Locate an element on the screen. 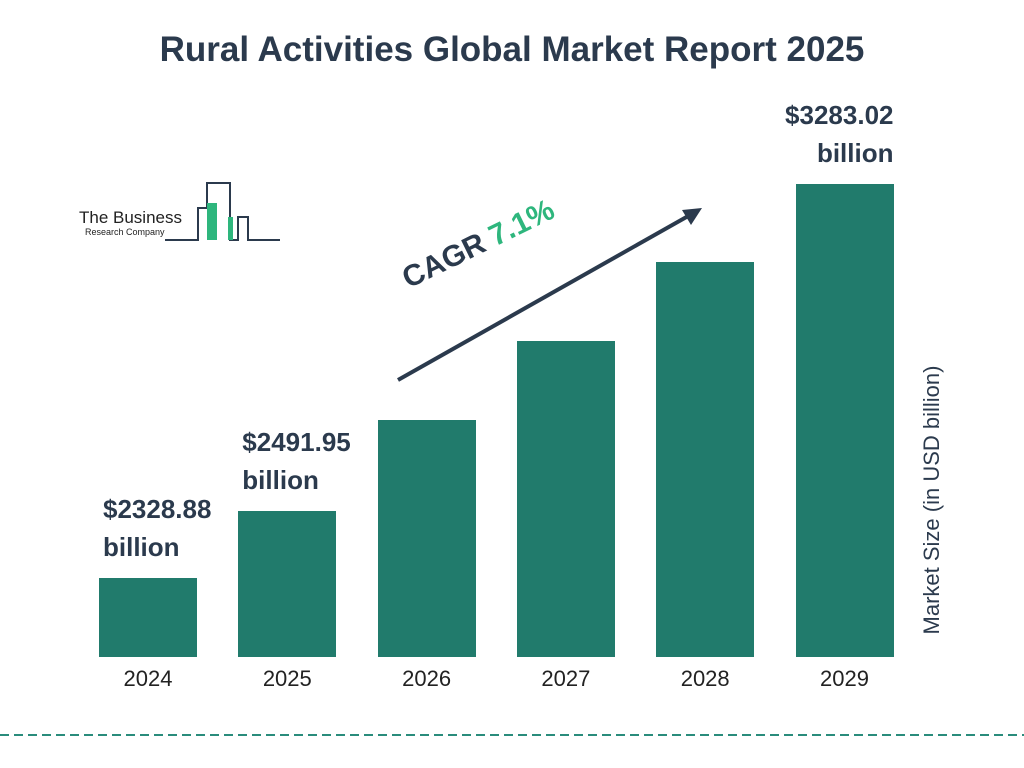 The image size is (1024, 768). divider is located at coordinates (512, 735).